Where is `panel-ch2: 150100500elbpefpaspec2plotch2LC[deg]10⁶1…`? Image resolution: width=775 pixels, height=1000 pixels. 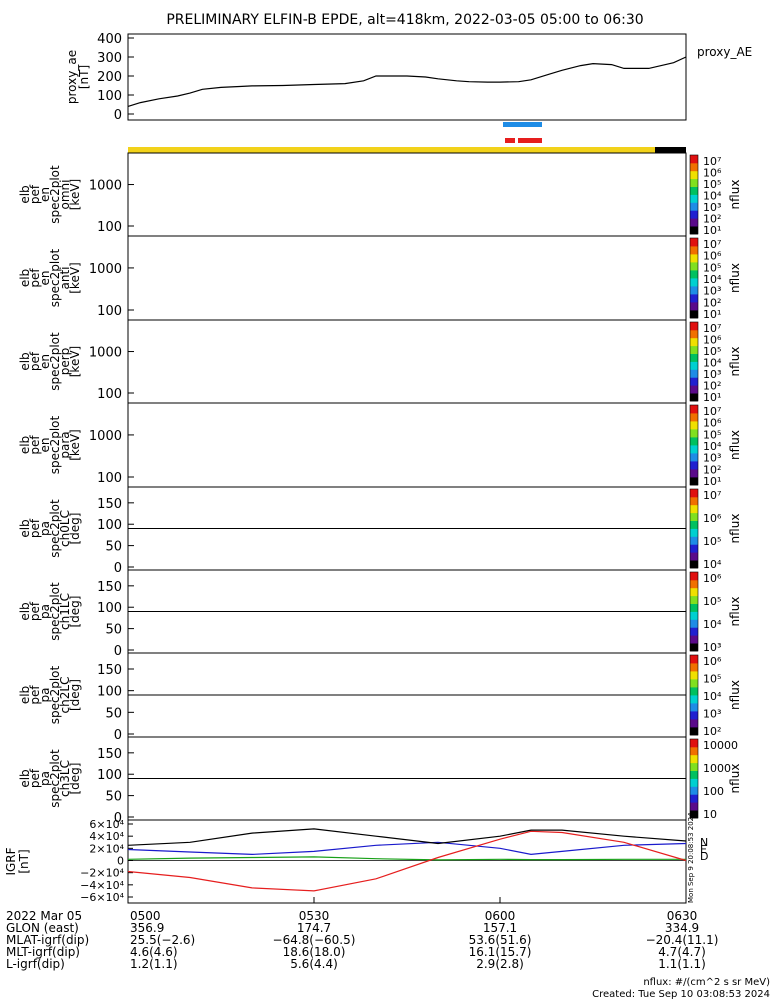 panel-ch2: 150100500elbpefpaspec2plotch2LC[deg]10⁶1… is located at coordinates (380, 697).